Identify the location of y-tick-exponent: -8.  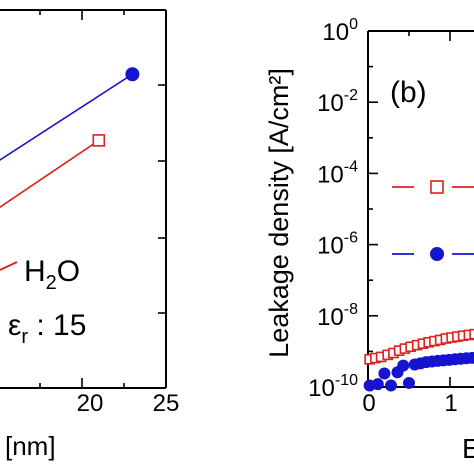
(351, 309).